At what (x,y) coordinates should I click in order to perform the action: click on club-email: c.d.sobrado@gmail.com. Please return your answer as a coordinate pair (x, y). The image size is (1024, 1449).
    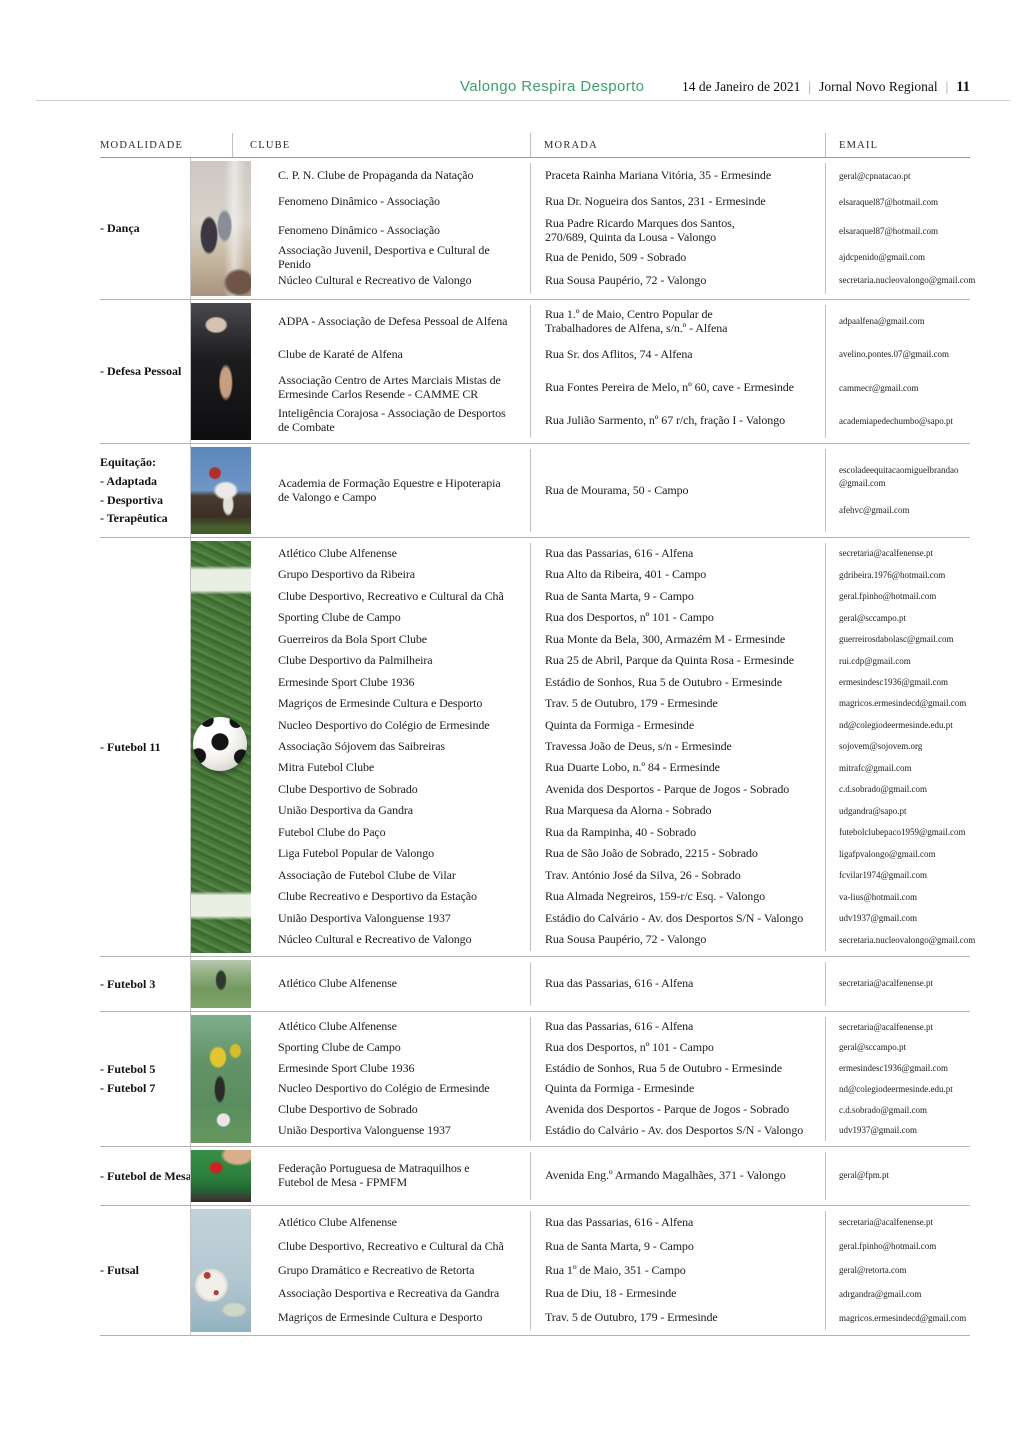
    Looking at the image, I should click on (897, 1110).